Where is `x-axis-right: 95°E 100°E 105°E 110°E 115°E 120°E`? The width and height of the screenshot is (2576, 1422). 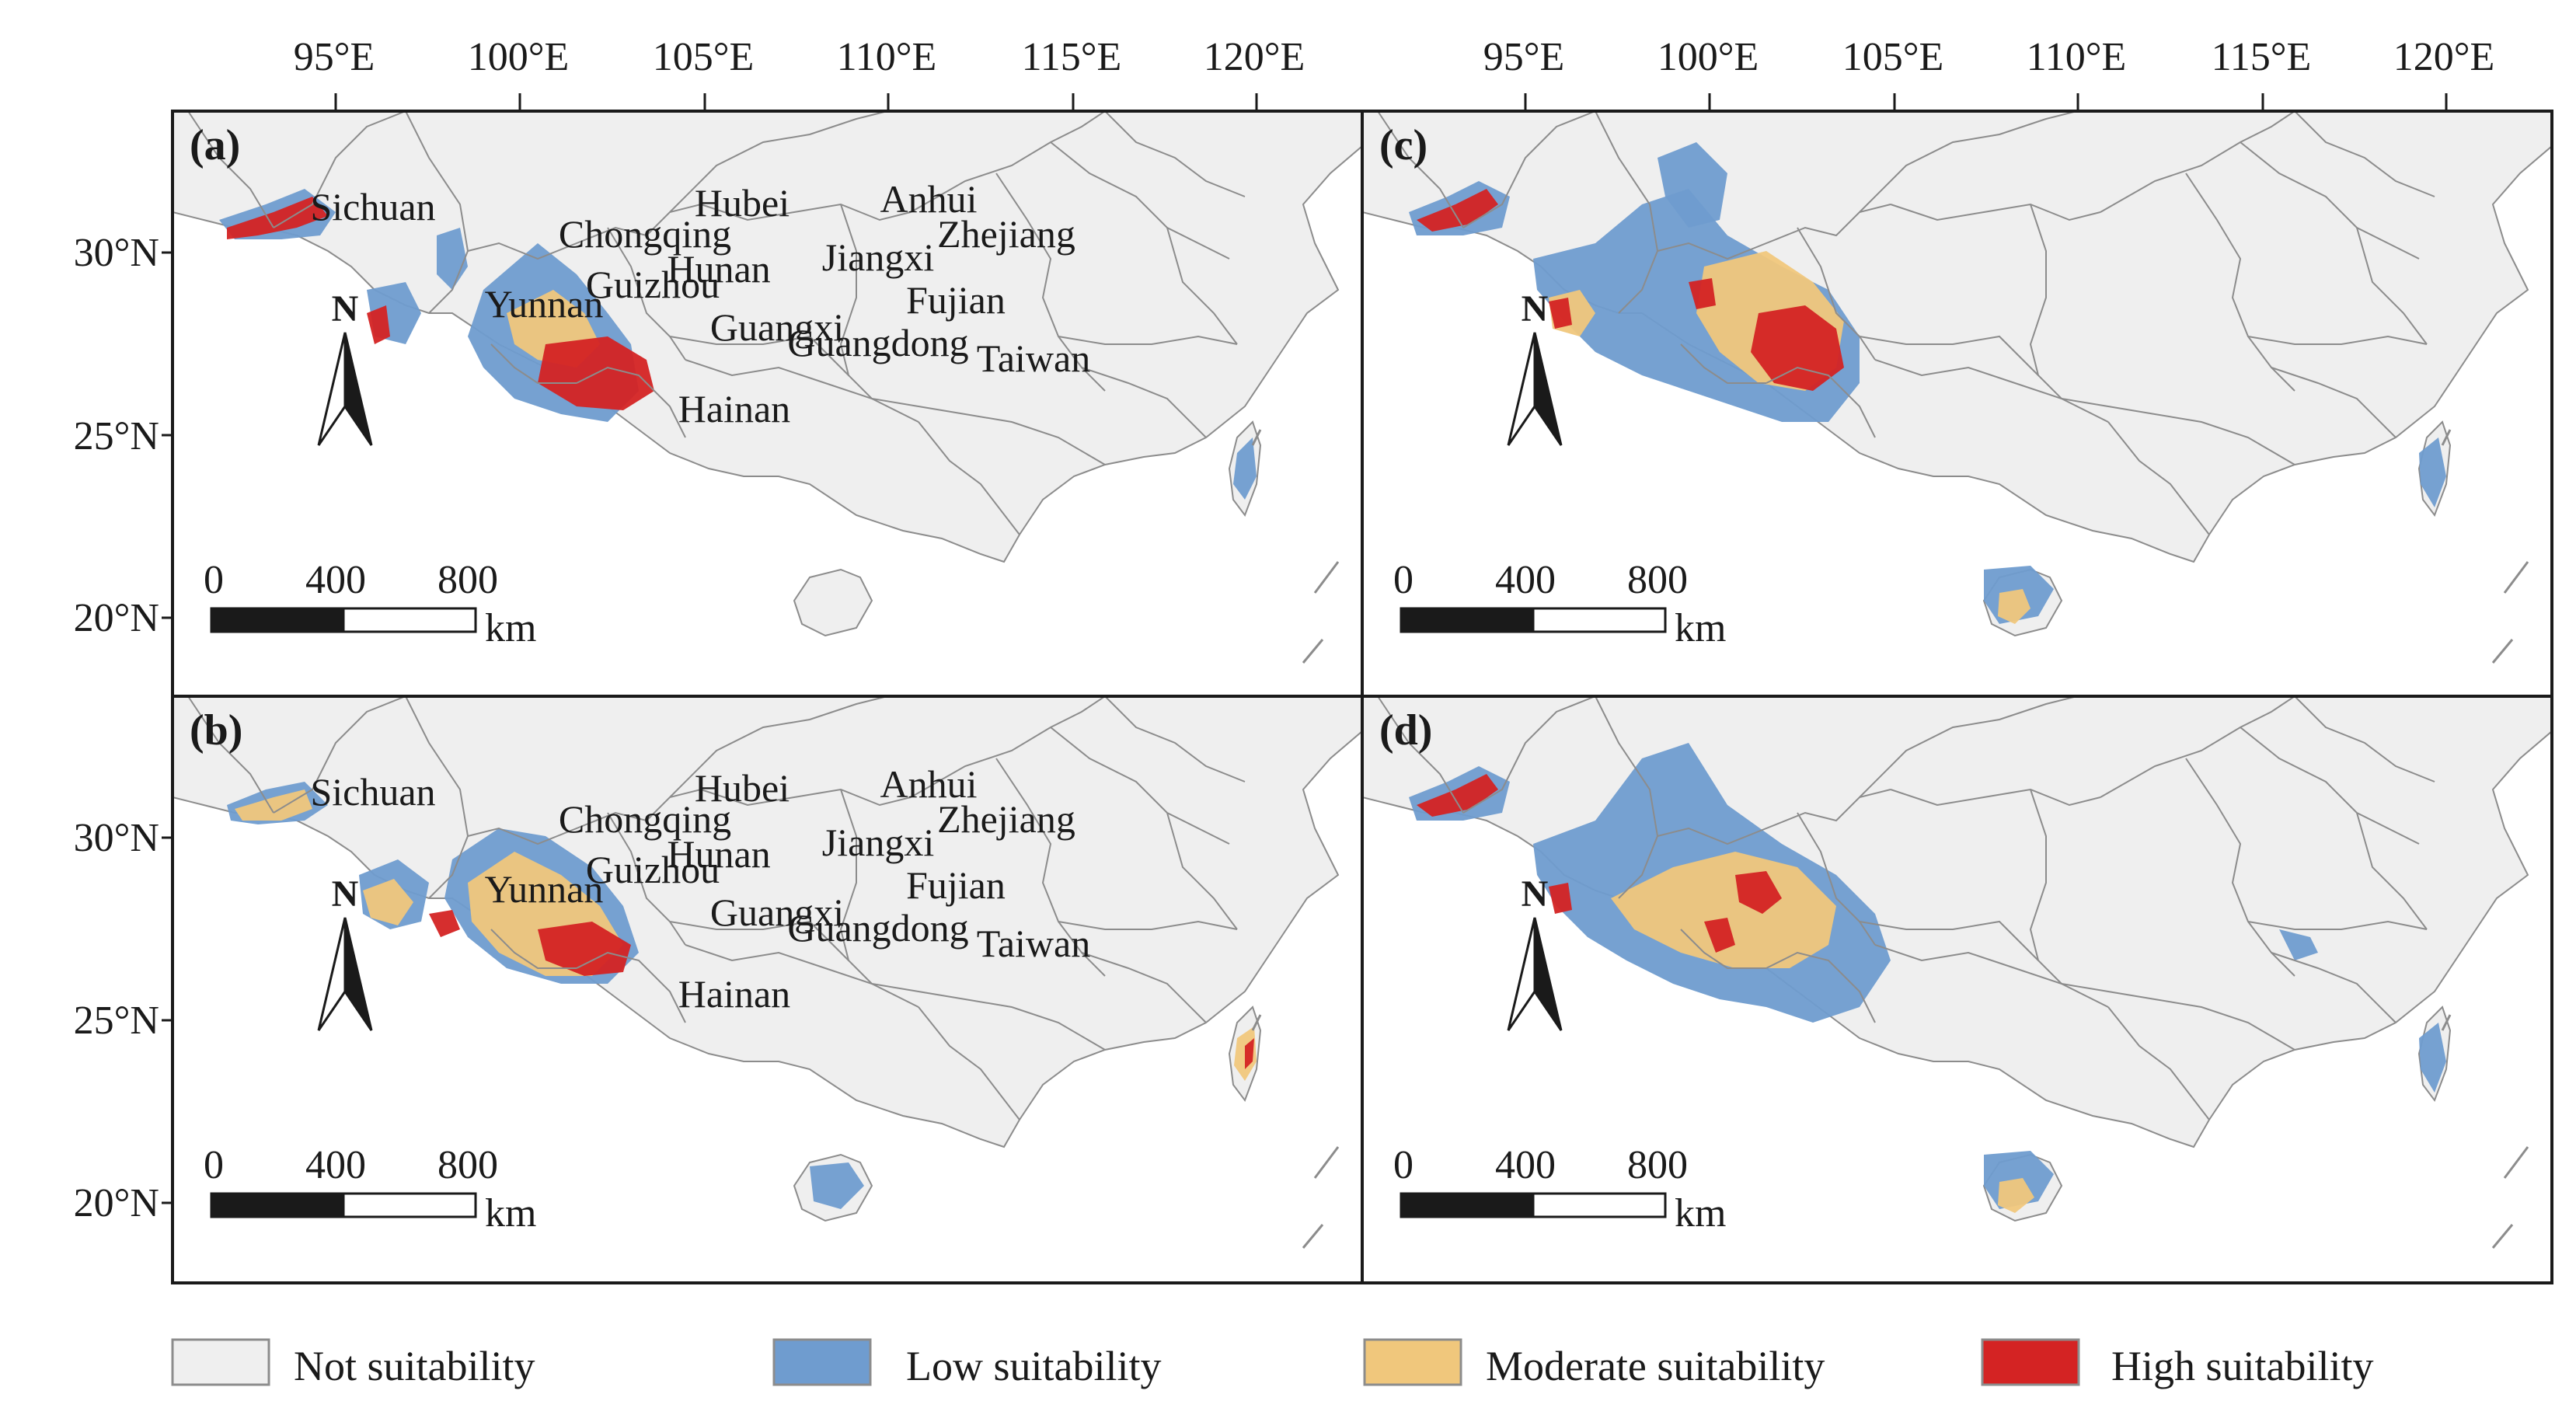
x-axis-right: 95°E 100°E 105°E 110°E 115°E 120°E is located at coordinates (1989, 57).